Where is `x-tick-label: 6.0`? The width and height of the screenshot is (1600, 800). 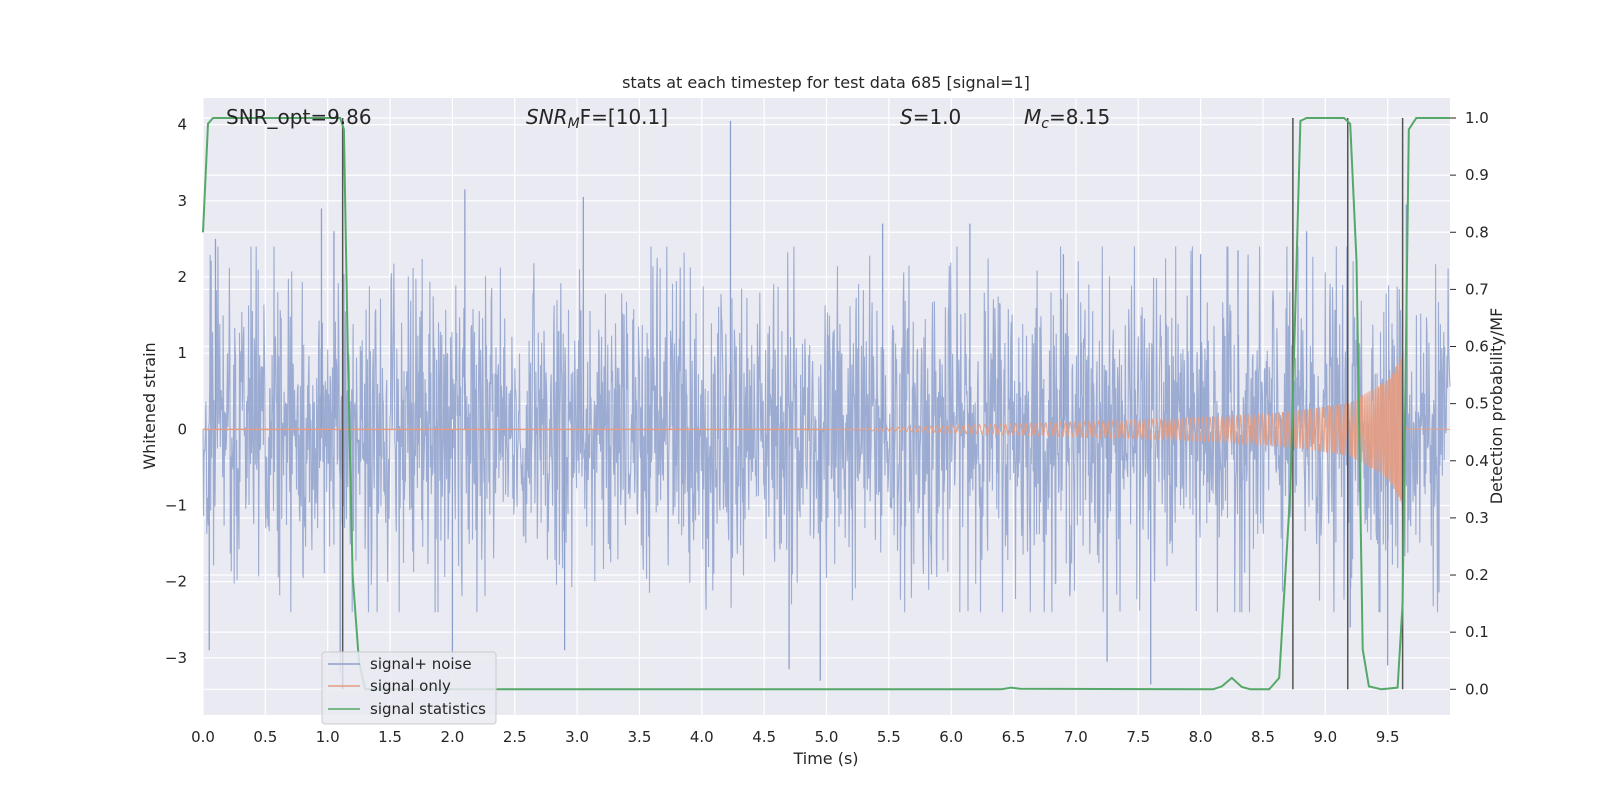 x-tick-label: 6.0 is located at coordinates (951, 737).